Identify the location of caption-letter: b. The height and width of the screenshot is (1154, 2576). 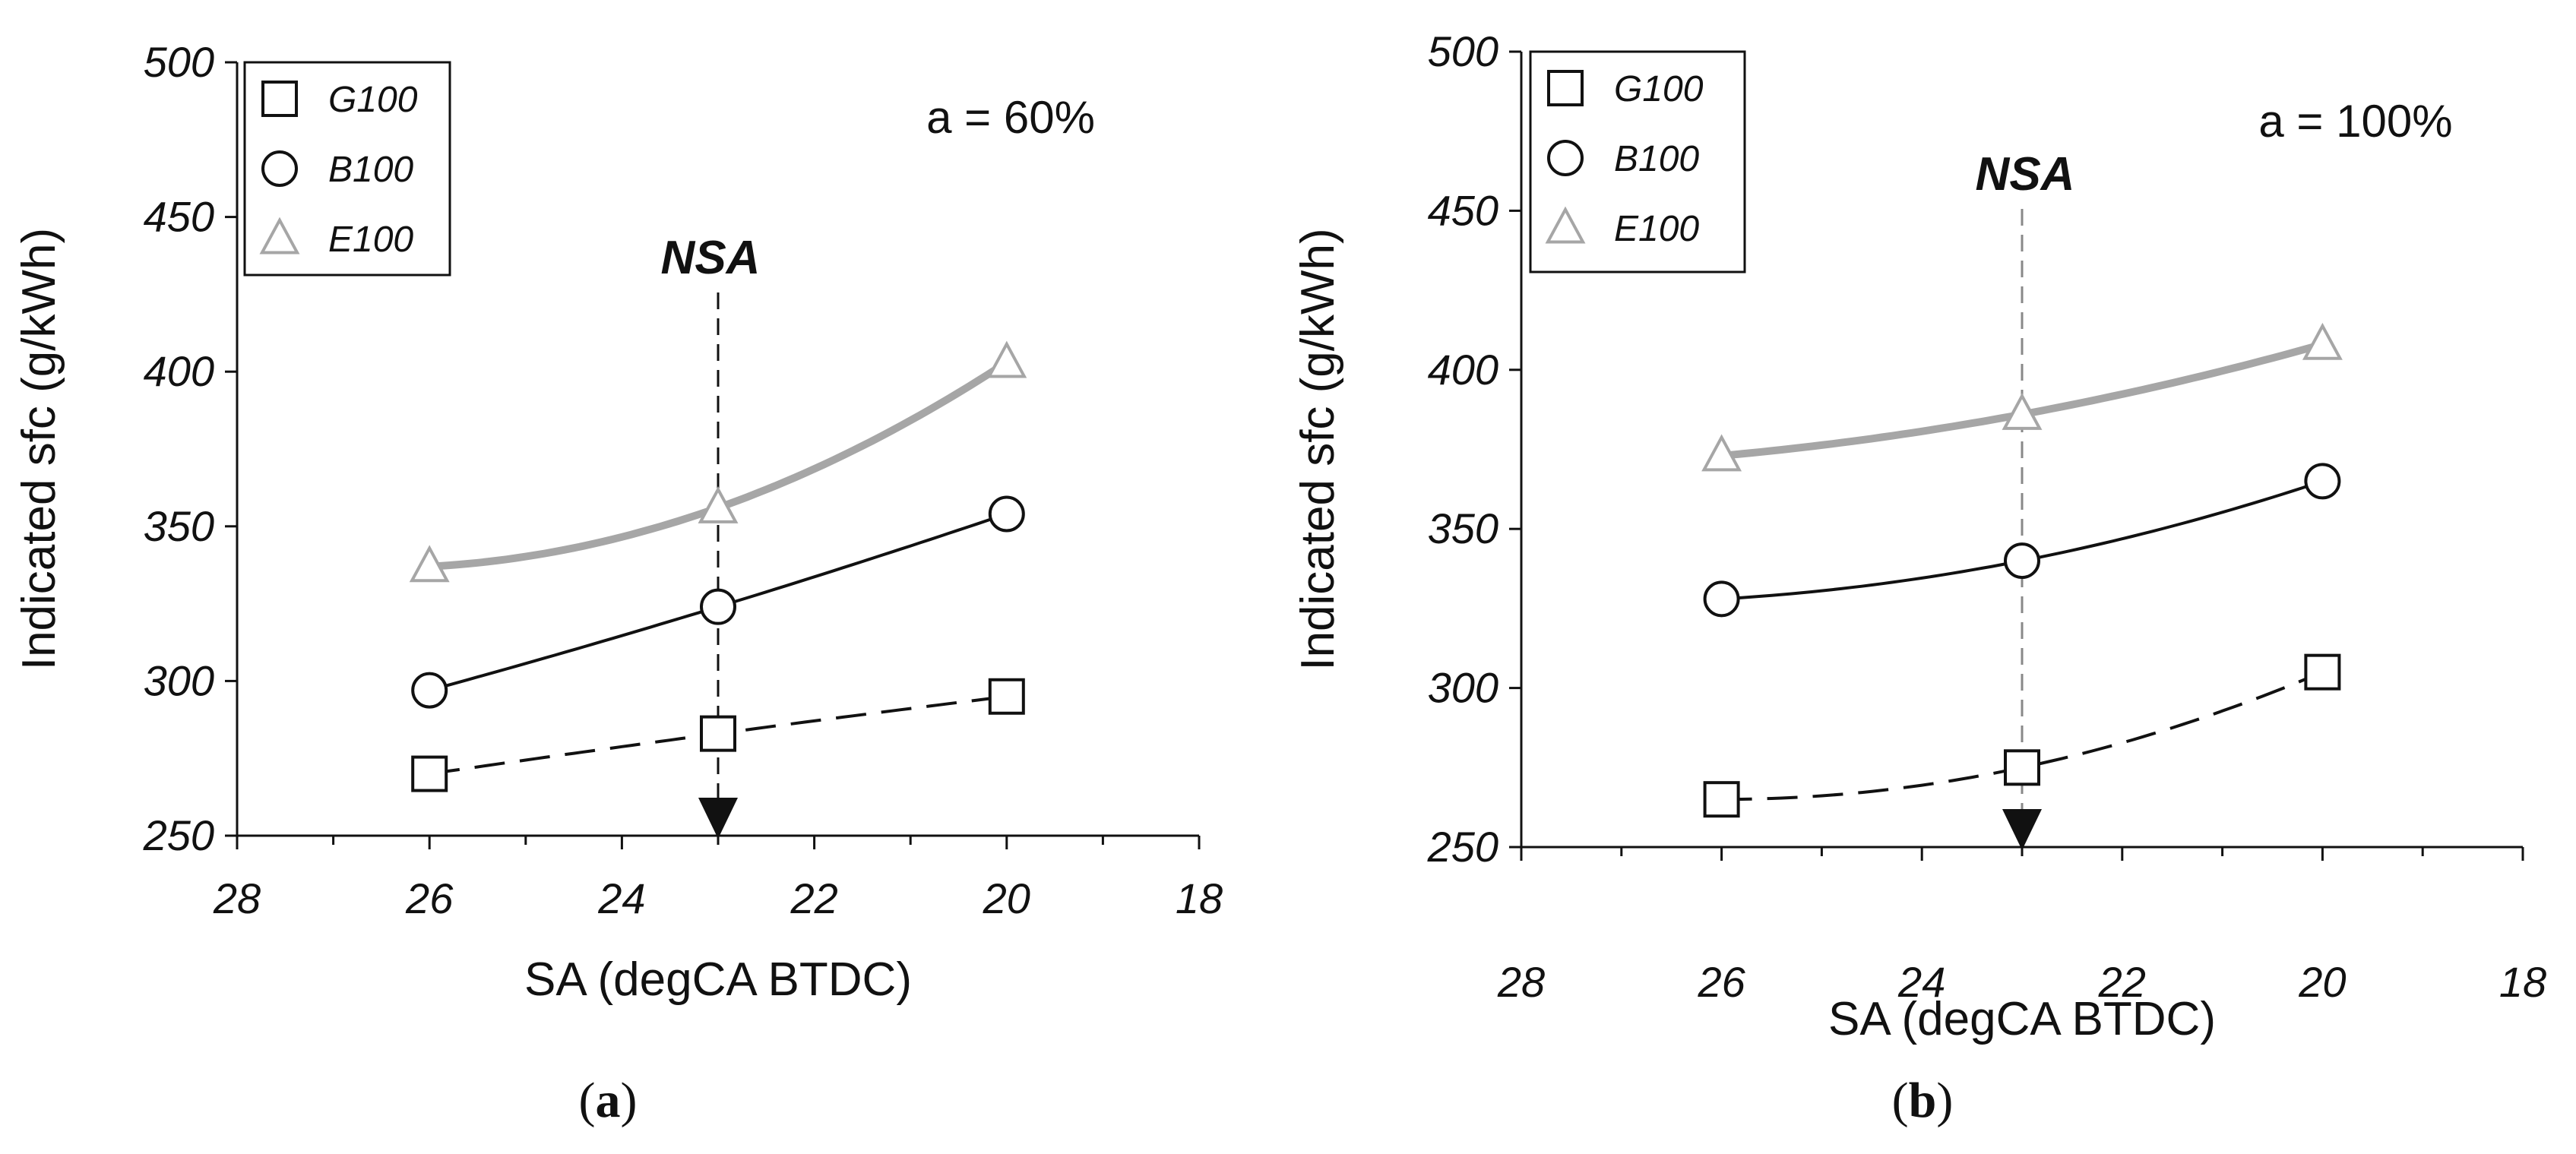
(1923, 1101).